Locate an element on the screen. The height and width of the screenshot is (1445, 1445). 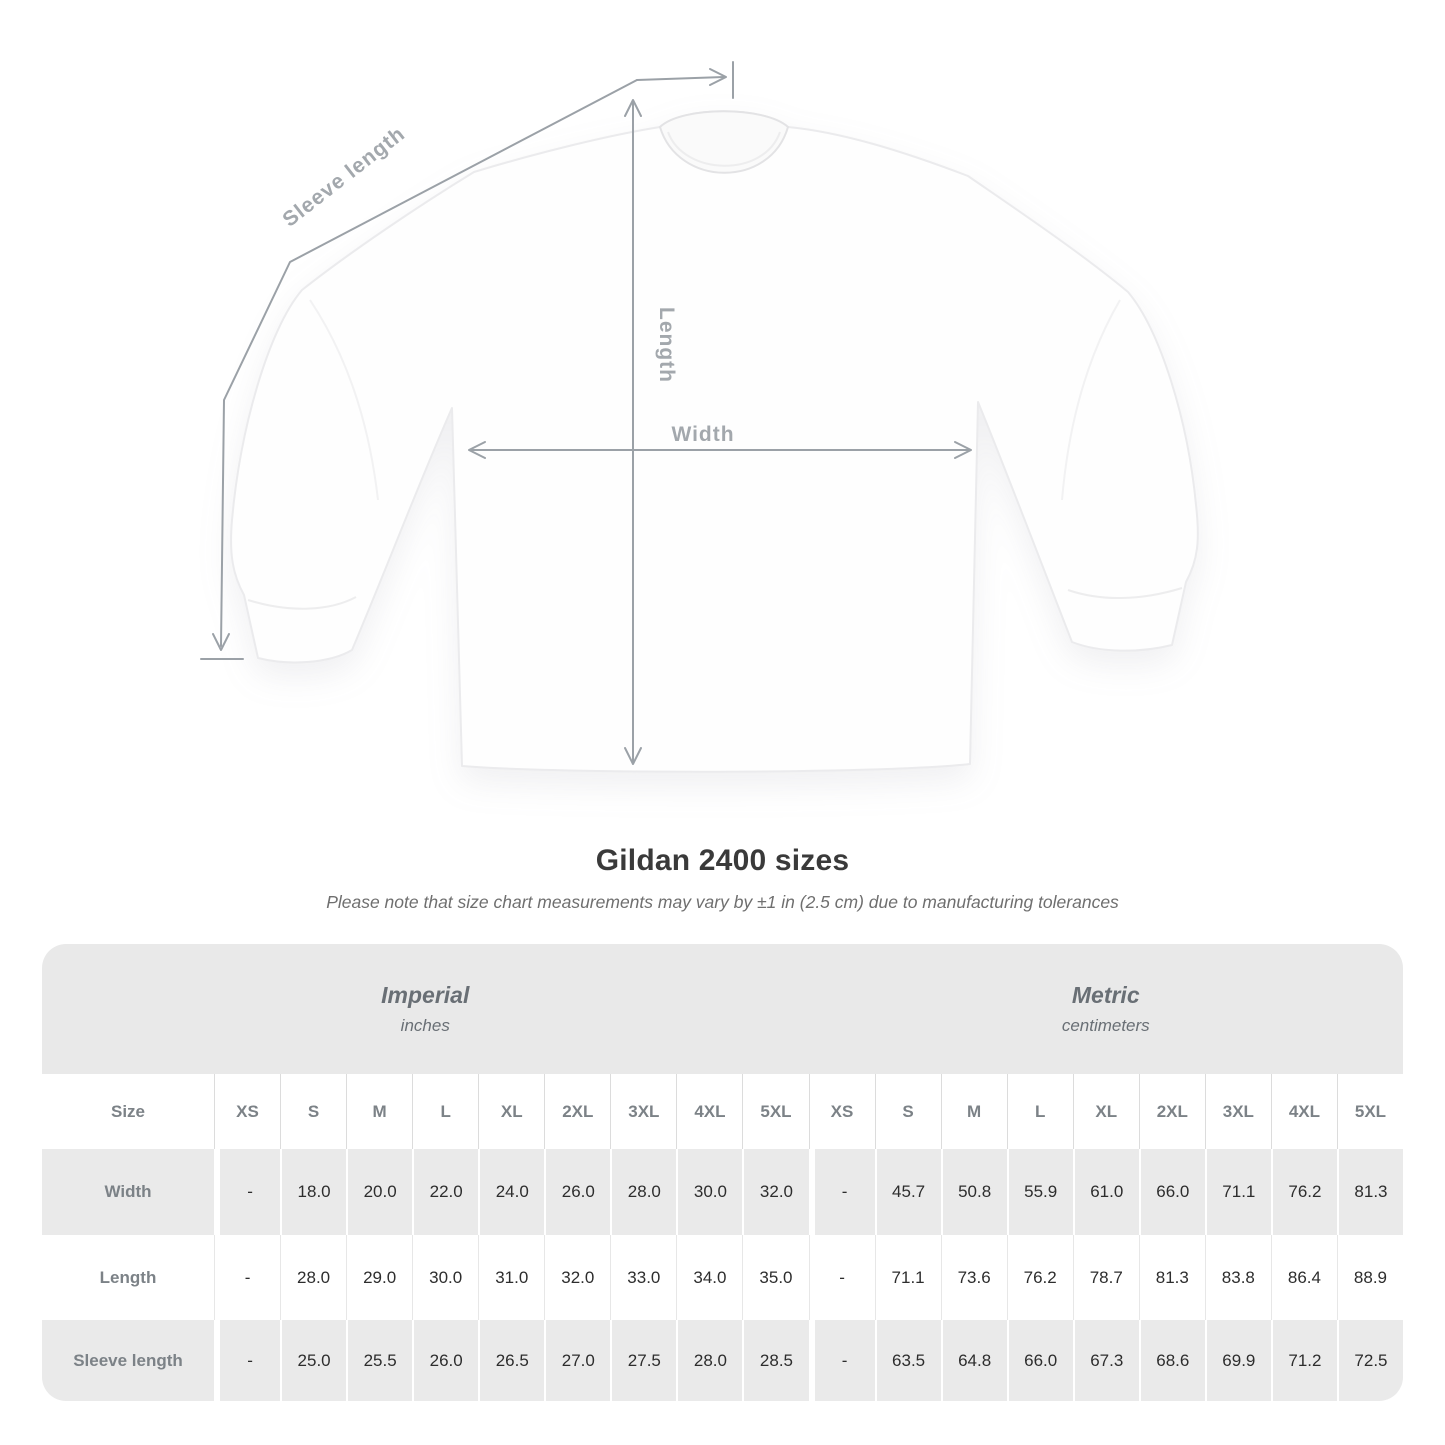
measurement-value: 50.8 is located at coordinates (973, 1192).